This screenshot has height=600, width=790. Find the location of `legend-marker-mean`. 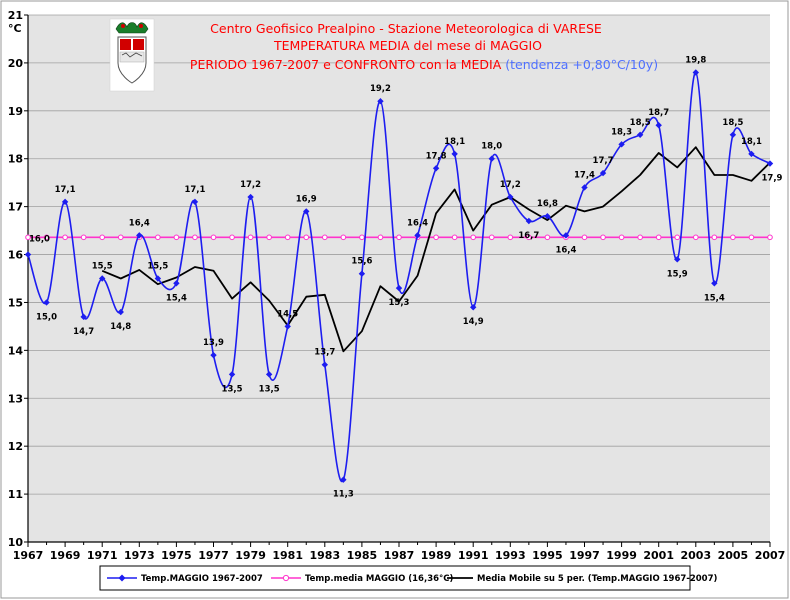

legend-marker-mean is located at coordinates (286, 578).